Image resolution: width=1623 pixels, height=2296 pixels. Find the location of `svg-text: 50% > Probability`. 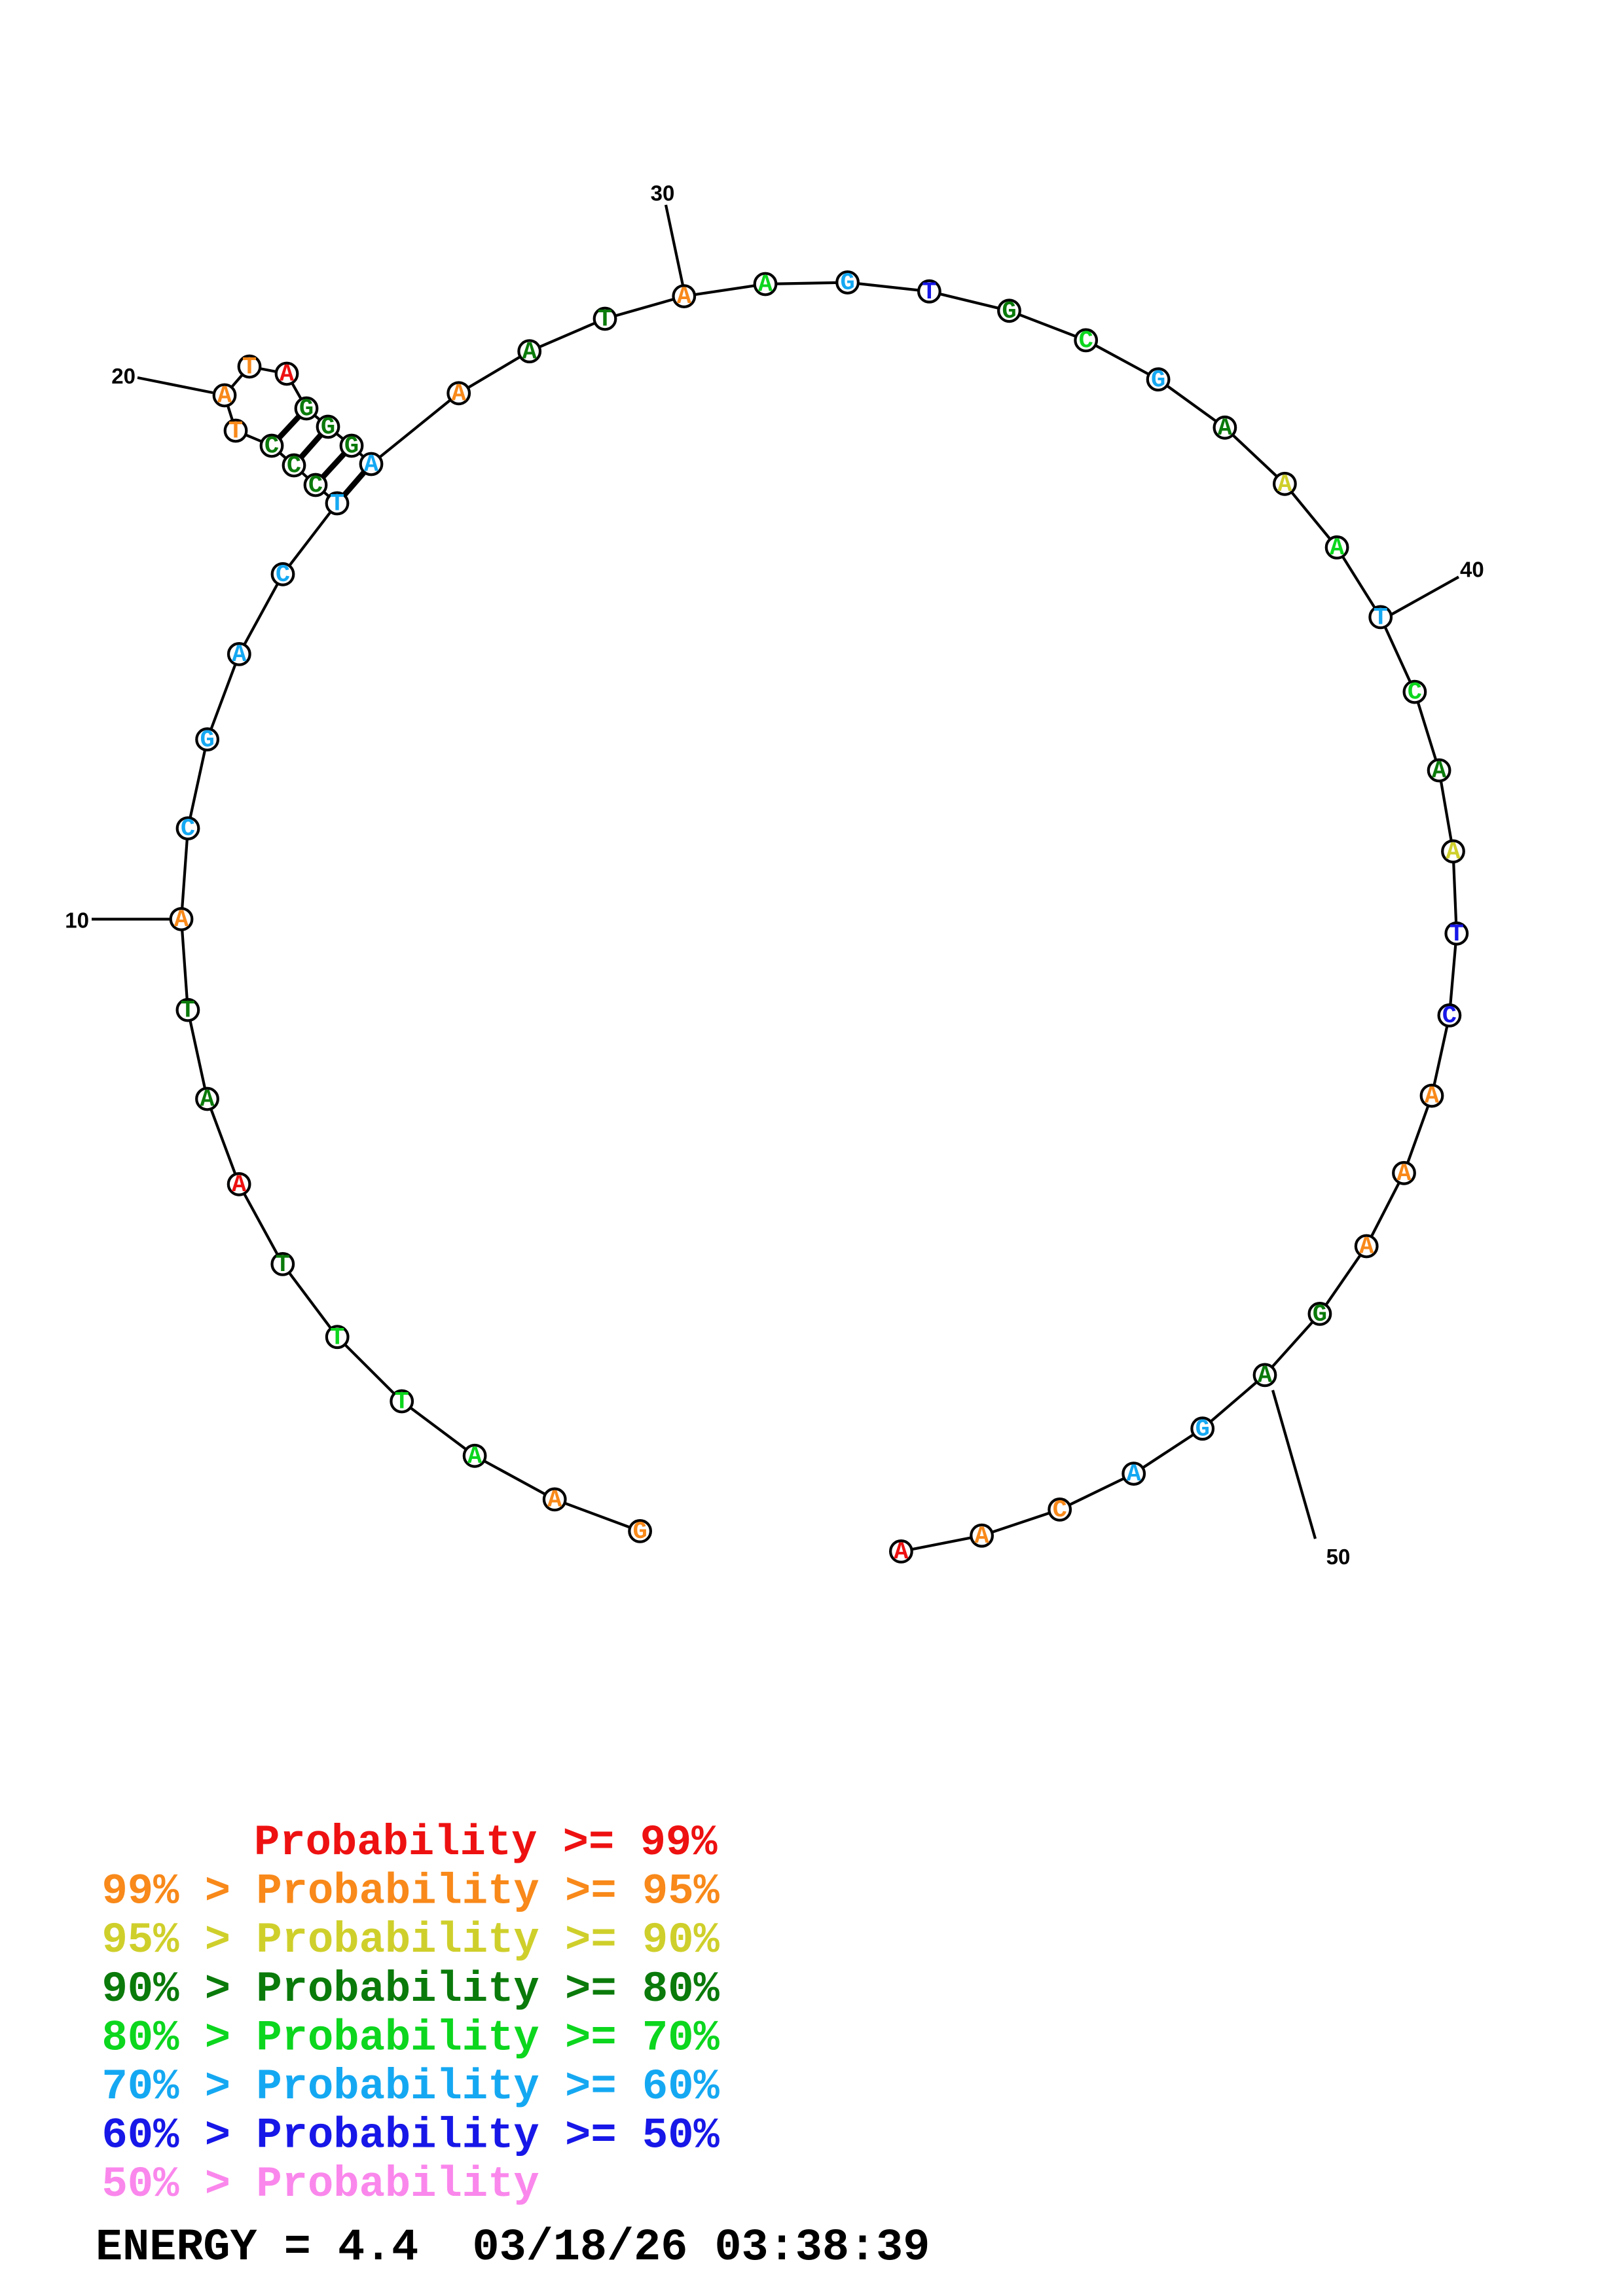

svg-text: 50% > Probability is located at coordinates (320, 2184).